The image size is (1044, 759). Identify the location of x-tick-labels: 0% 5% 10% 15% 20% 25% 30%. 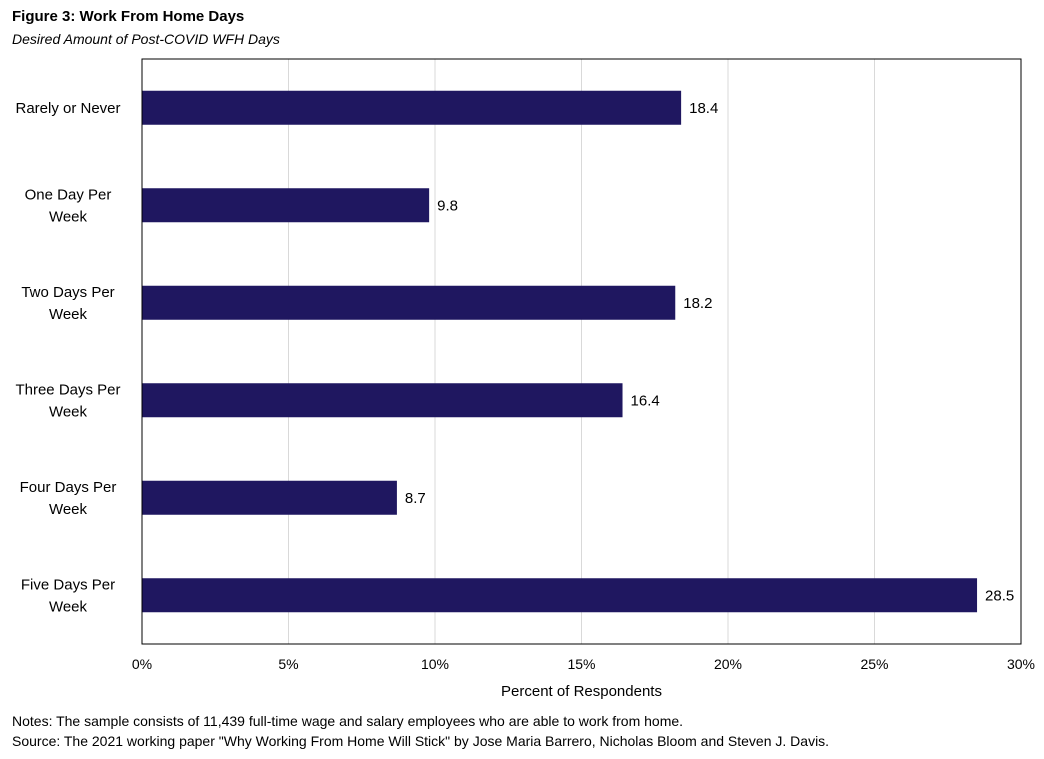
(583, 664).